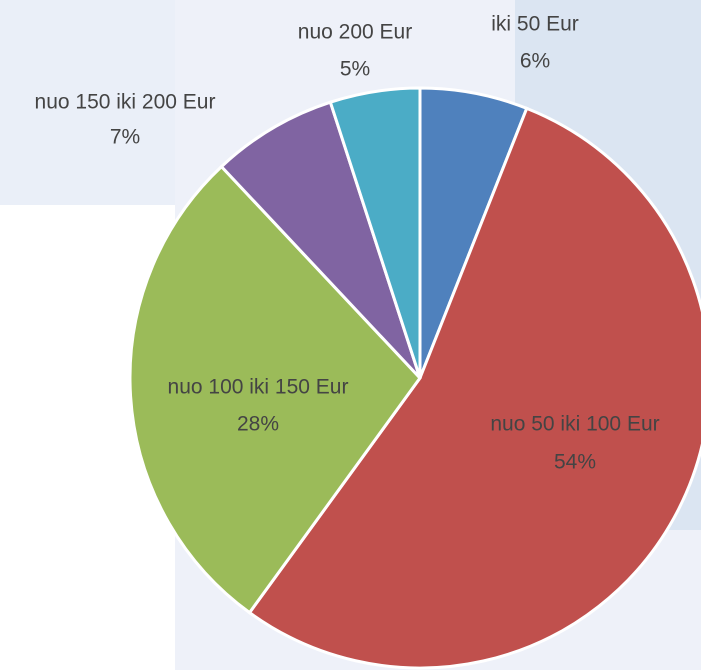 The image size is (701, 670). I want to click on slice-label: nuo 100 iki 150 Eur, so click(258, 387).